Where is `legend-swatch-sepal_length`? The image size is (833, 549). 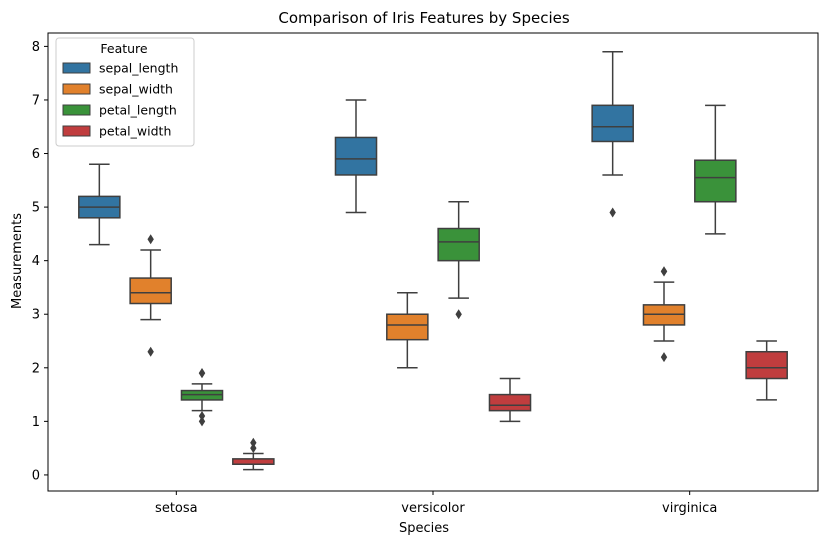 legend-swatch-sepal_length is located at coordinates (76, 68).